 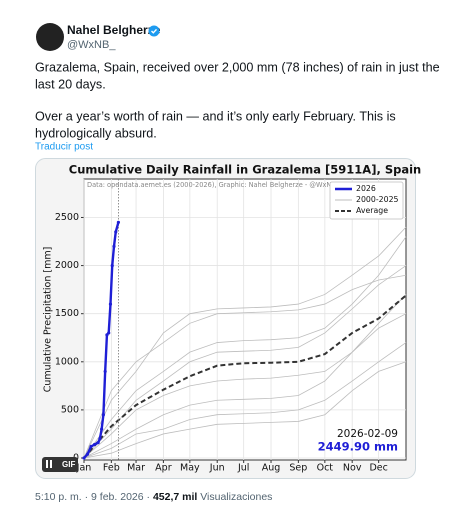 I want to click on x-tick-label: Feb, so click(x=111, y=468).